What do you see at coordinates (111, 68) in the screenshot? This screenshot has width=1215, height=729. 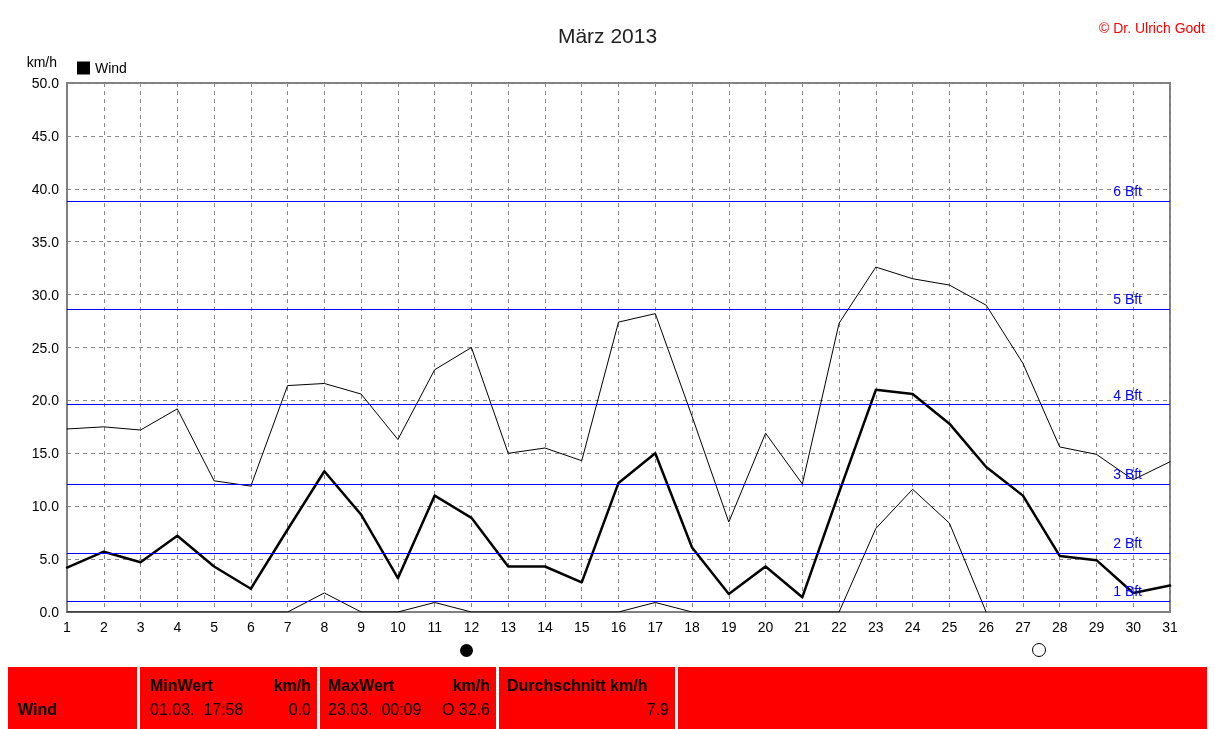 I see `legend-label: Wind` at bounding box center [111, 68].